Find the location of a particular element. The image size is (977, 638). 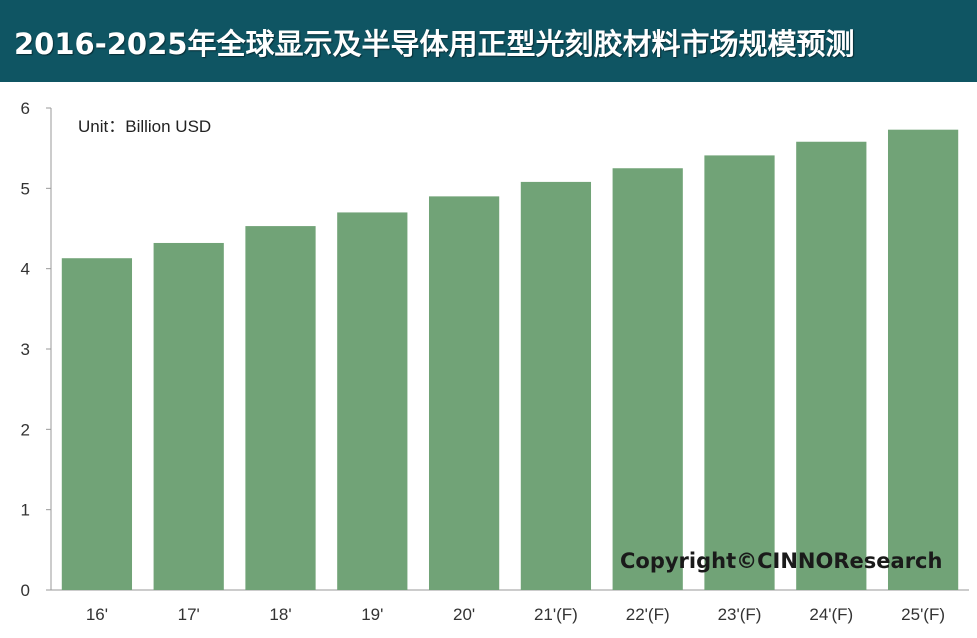

x-tick-label: 16' is located at coordinates (97, 614).